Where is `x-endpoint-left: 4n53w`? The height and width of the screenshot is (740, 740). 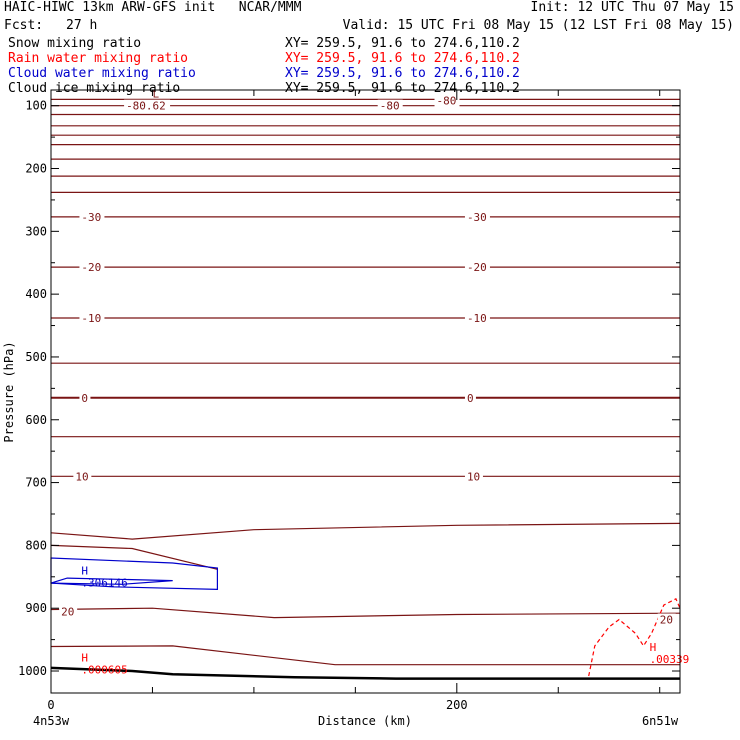 x-endpoint-left: 4n53w is located at coordinates (51, 721).